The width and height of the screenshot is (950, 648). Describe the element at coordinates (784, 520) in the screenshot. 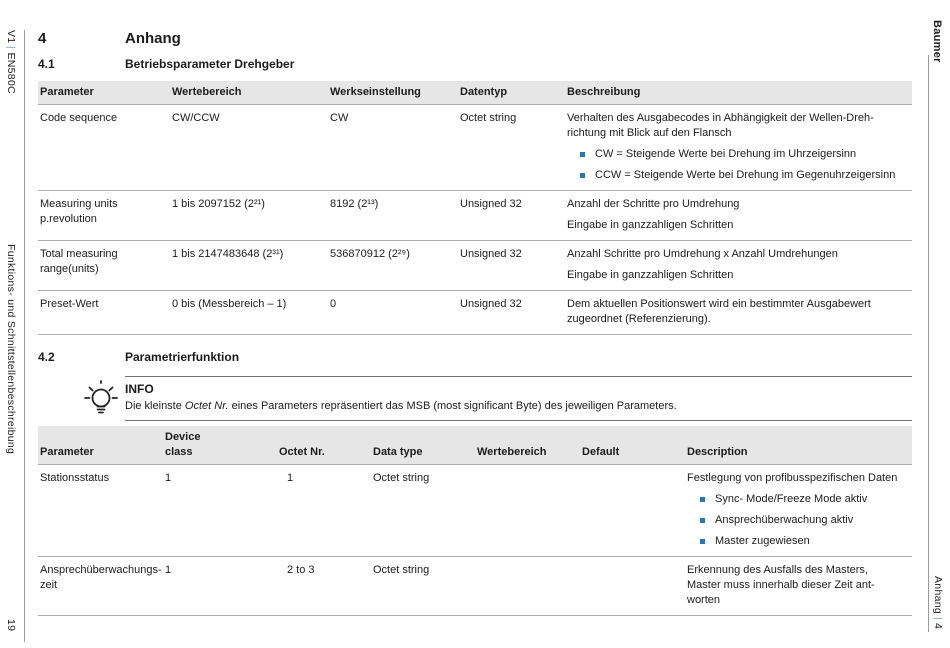

I see `bullet-text: Ansprechüberwachung aktiv` at that location.